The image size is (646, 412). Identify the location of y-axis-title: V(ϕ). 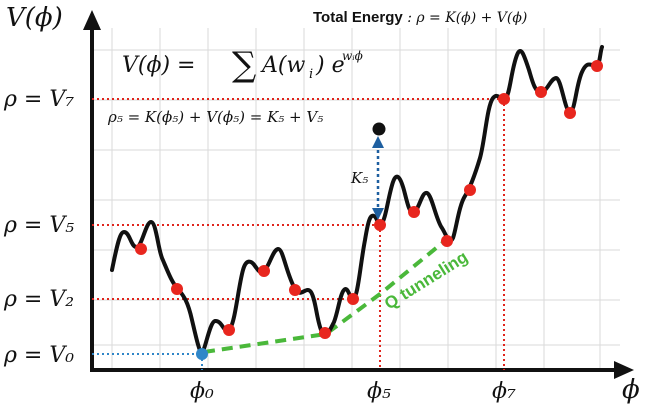
(34, 18).